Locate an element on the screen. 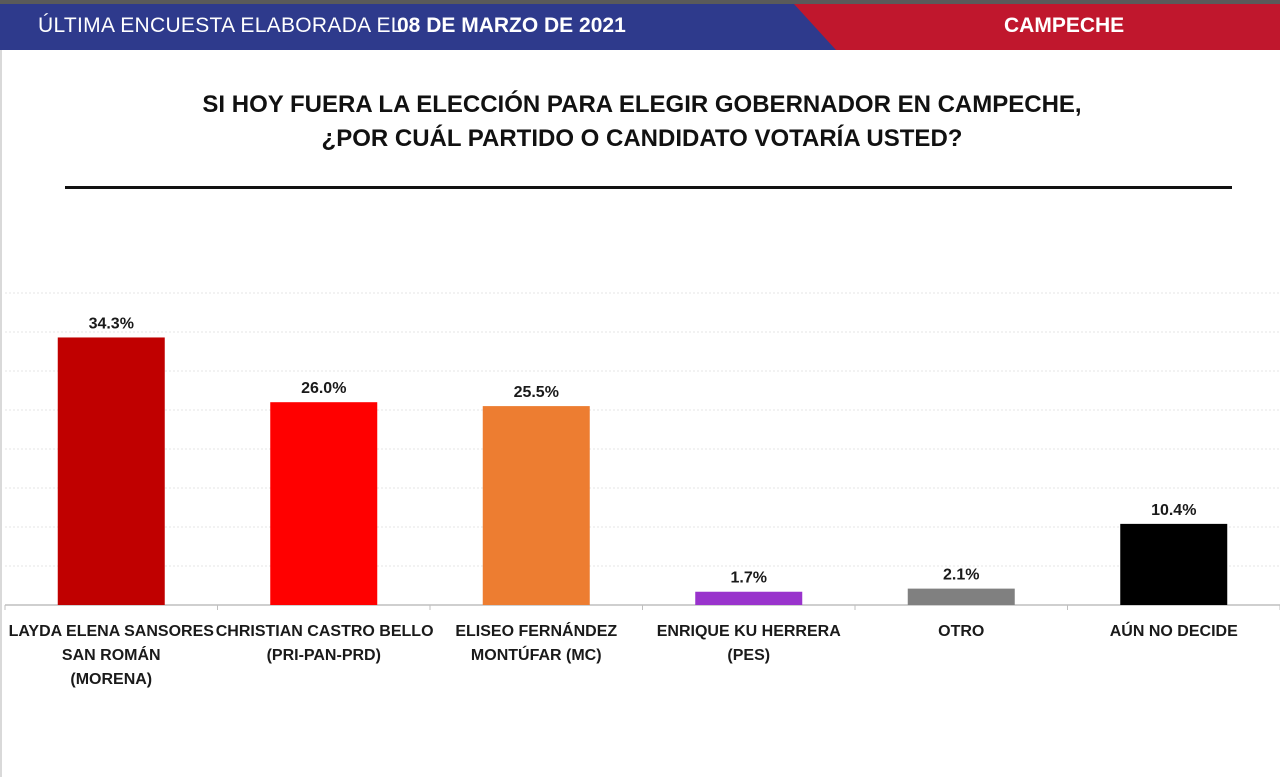 The width and height of the screenshot is (1280, 777). title-divider is located at coordinates (648, 187).